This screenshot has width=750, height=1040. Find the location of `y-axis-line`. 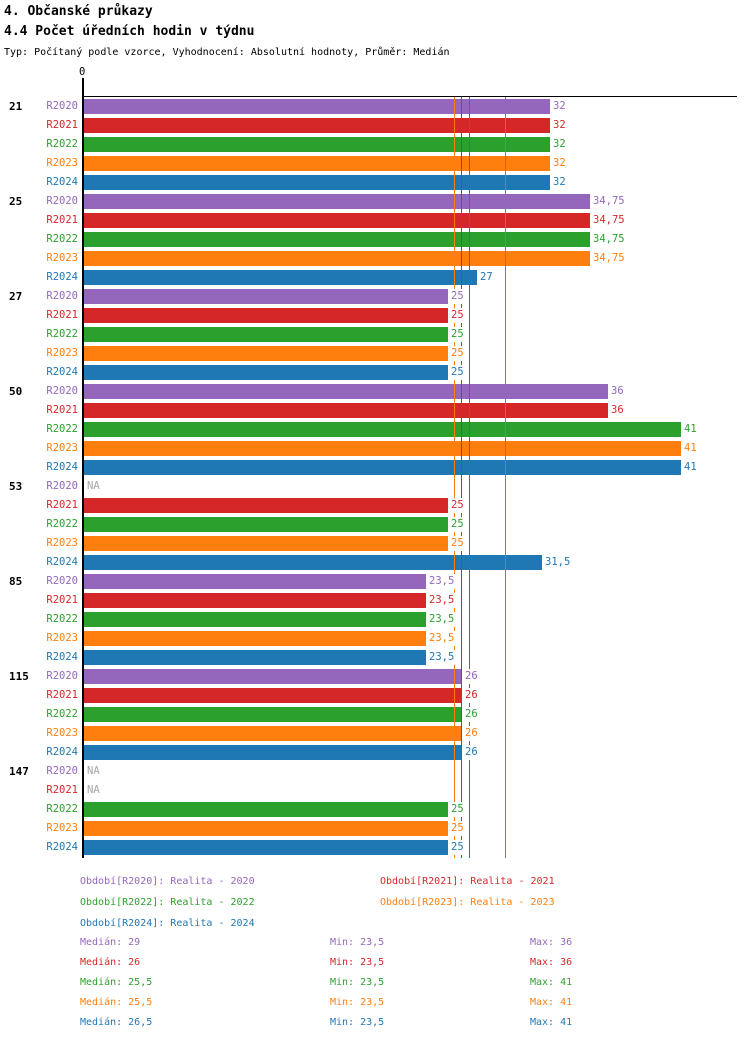

y-axis-line is located at coordinates (83, 468).